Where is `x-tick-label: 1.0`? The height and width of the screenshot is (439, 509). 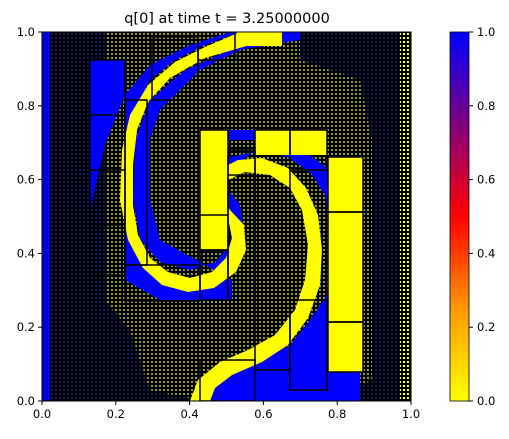 x-tick-label: 1.0 is located at coordinates (411, 414).